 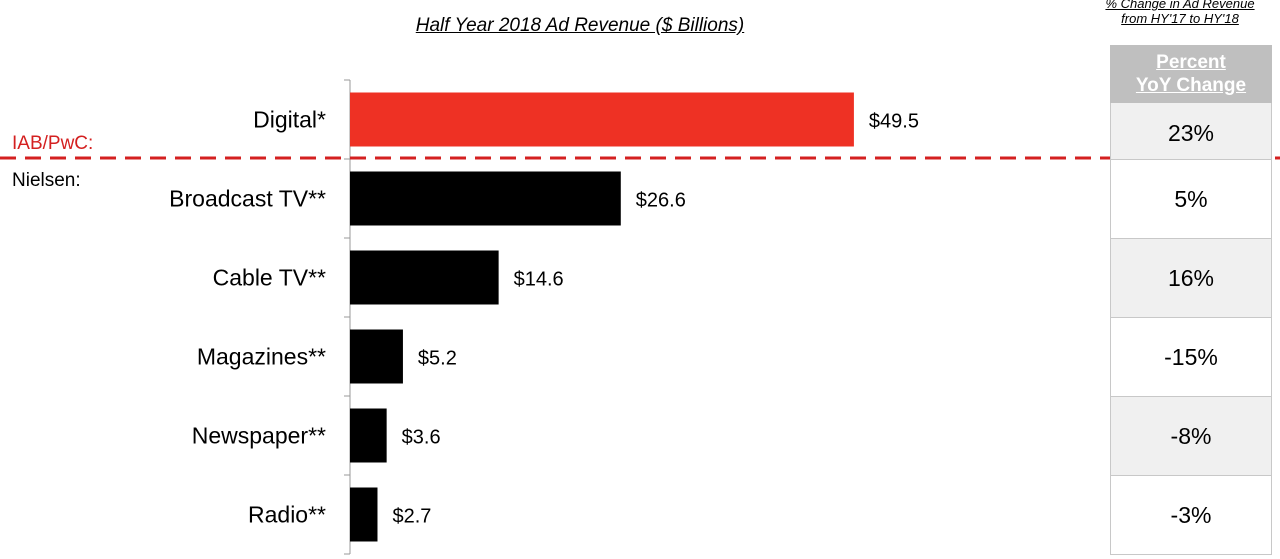 What do you see at coordinates (1191, 357) in the screenshot?
I see `yoy-cell-magazines: -15%` at bounding box center [1191, 357].